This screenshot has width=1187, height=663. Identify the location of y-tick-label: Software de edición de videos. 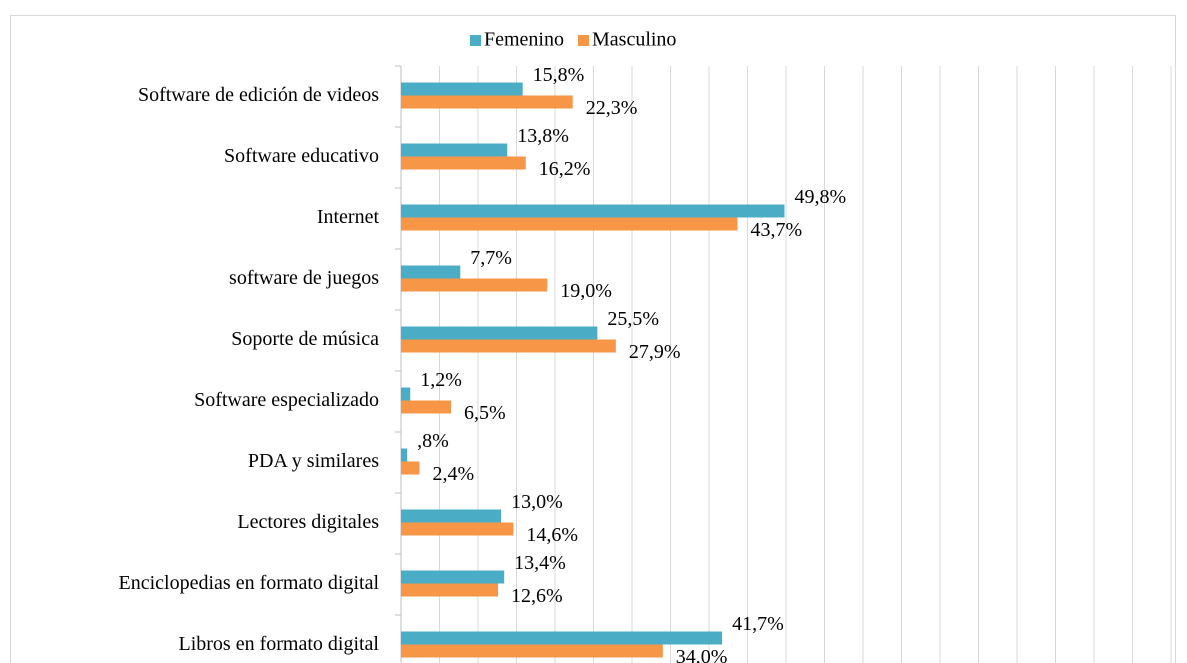
(258, 95).